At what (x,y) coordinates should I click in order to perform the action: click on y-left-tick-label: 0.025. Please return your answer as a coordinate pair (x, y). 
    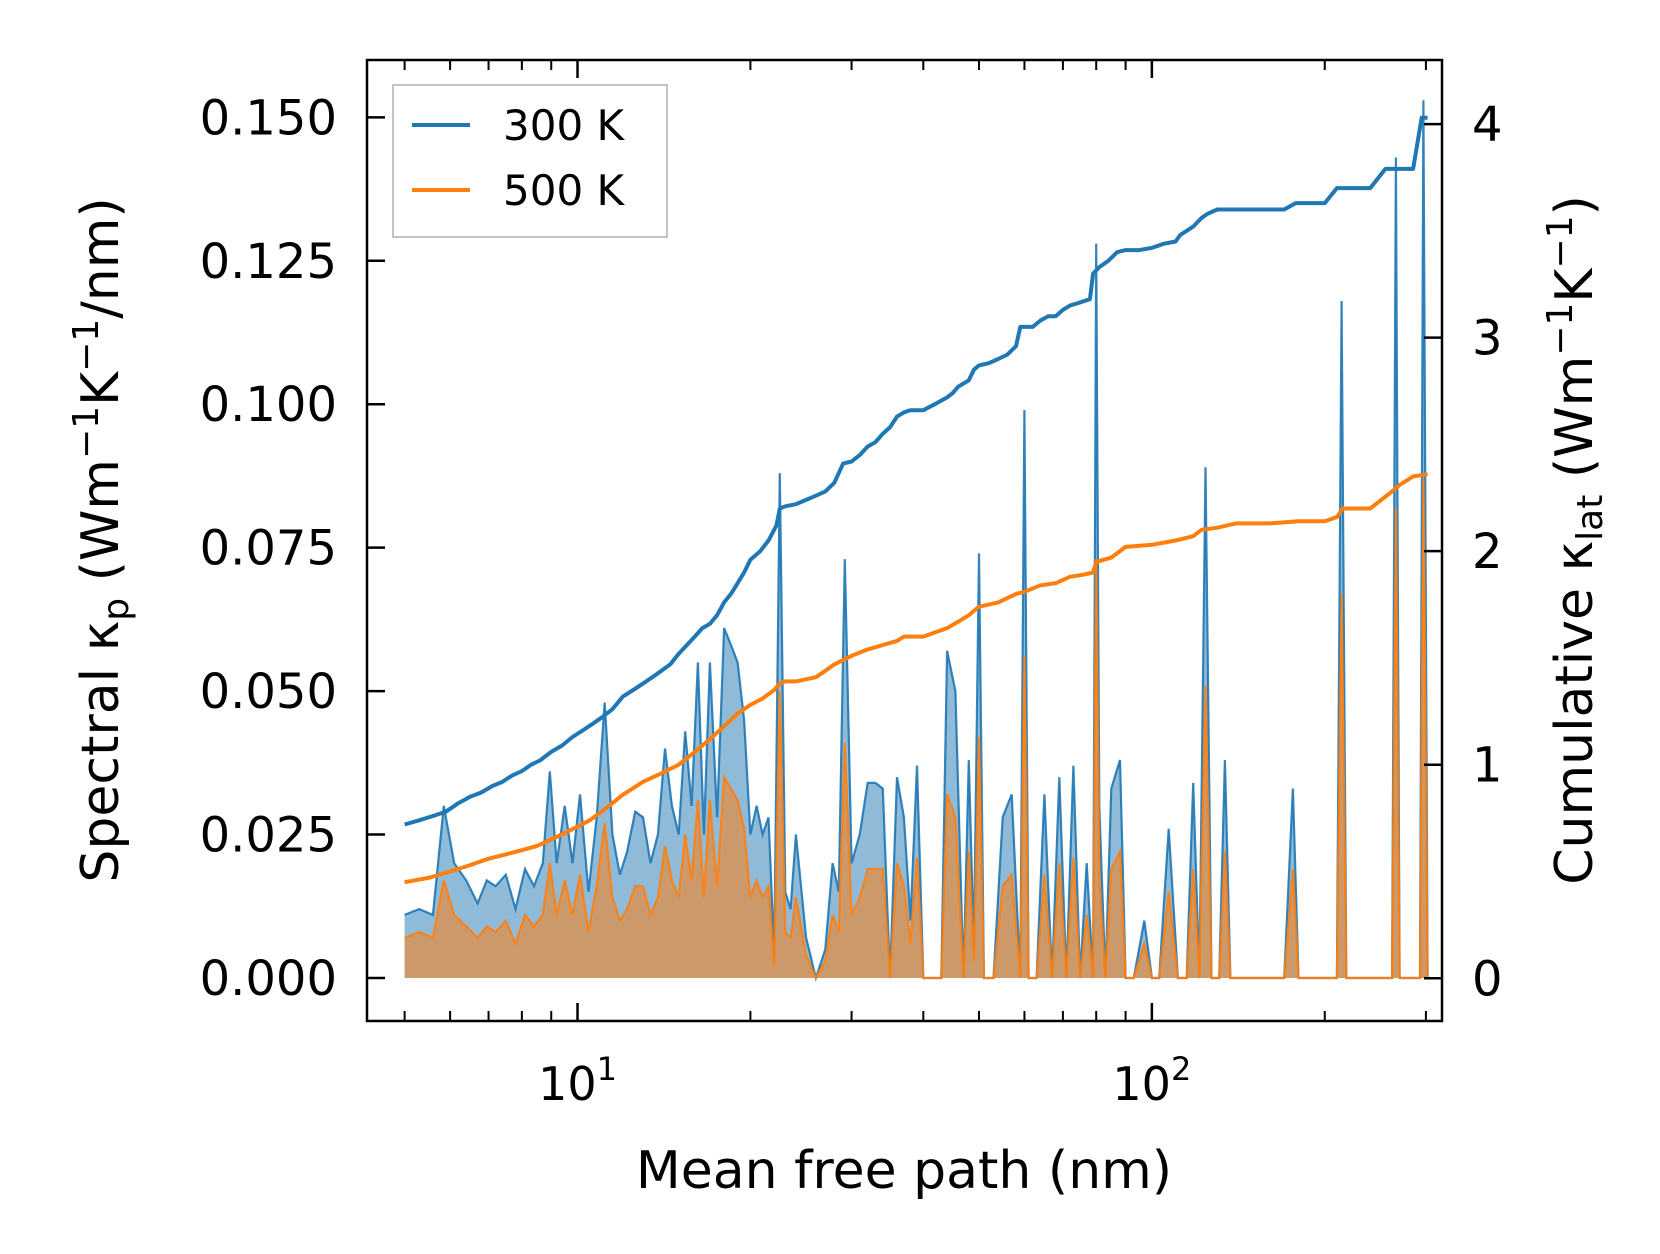
    Looking at the image, I should click on (268, 836).